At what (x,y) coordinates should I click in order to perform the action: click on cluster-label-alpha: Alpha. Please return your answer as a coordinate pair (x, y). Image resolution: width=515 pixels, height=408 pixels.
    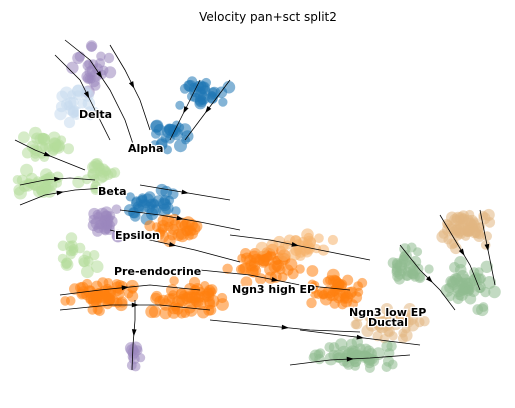
    Looking at the image, I should click on (145, 148).